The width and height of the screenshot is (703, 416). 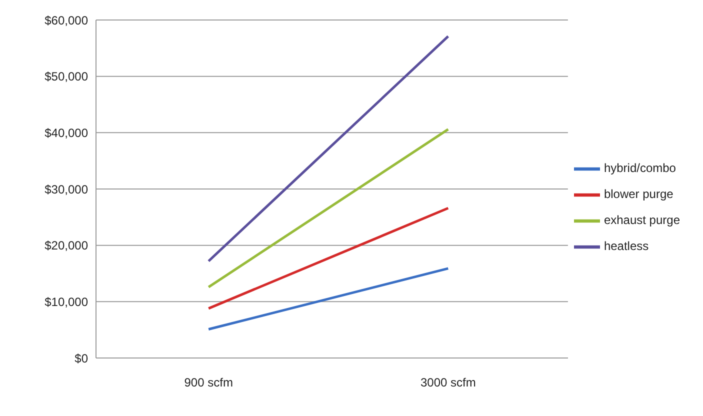 I want to click on y-tick-label: $0, so click(x=81, y=358).